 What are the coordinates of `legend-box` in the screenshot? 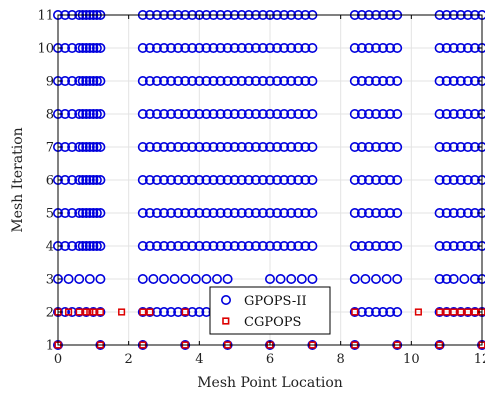 It's located at (270, 310).